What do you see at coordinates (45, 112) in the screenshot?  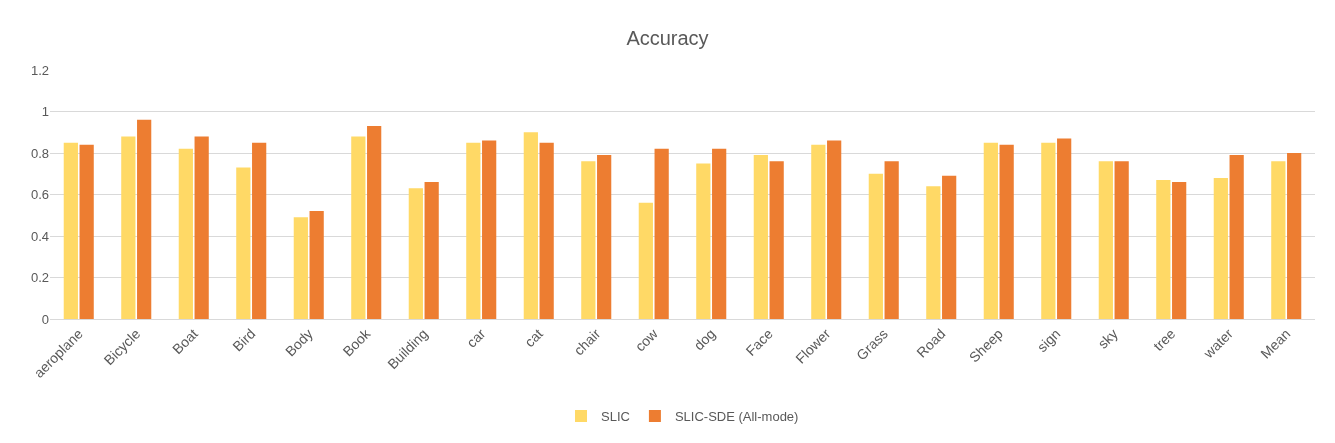 I see `y-tick-label: 1` at bounding box center [45, 112].